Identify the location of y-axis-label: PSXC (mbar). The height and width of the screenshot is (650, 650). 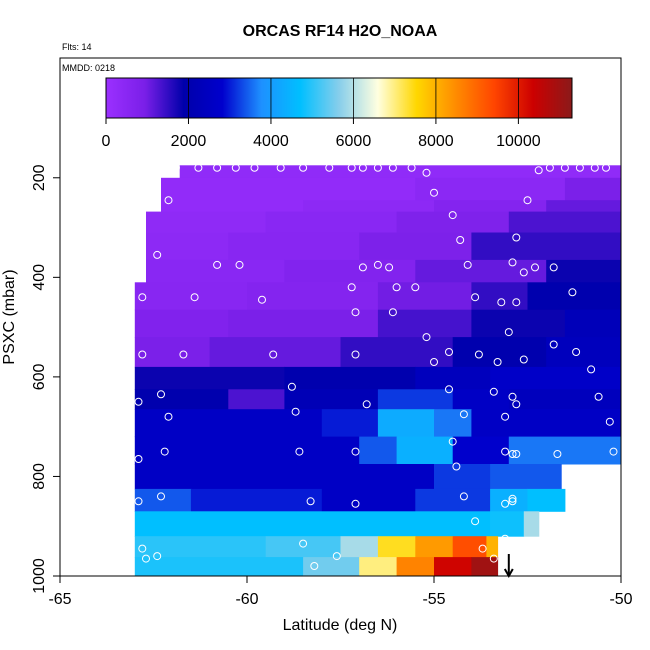
(9, 316).